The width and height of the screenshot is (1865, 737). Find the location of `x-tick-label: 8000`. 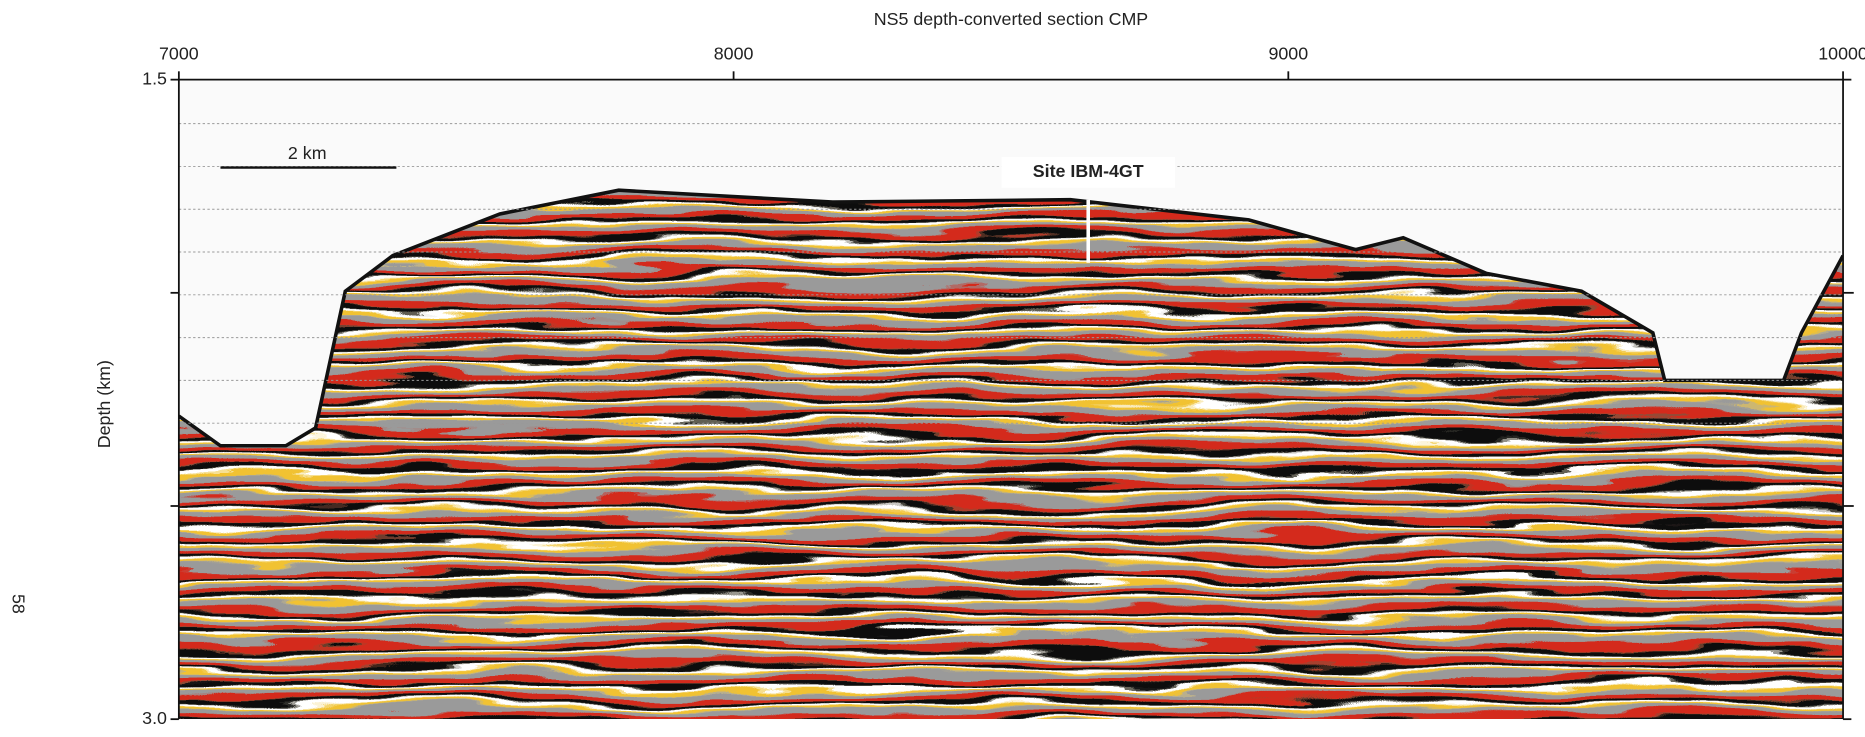

x-tick-label: 8000 is located at coordinates (734, 53).